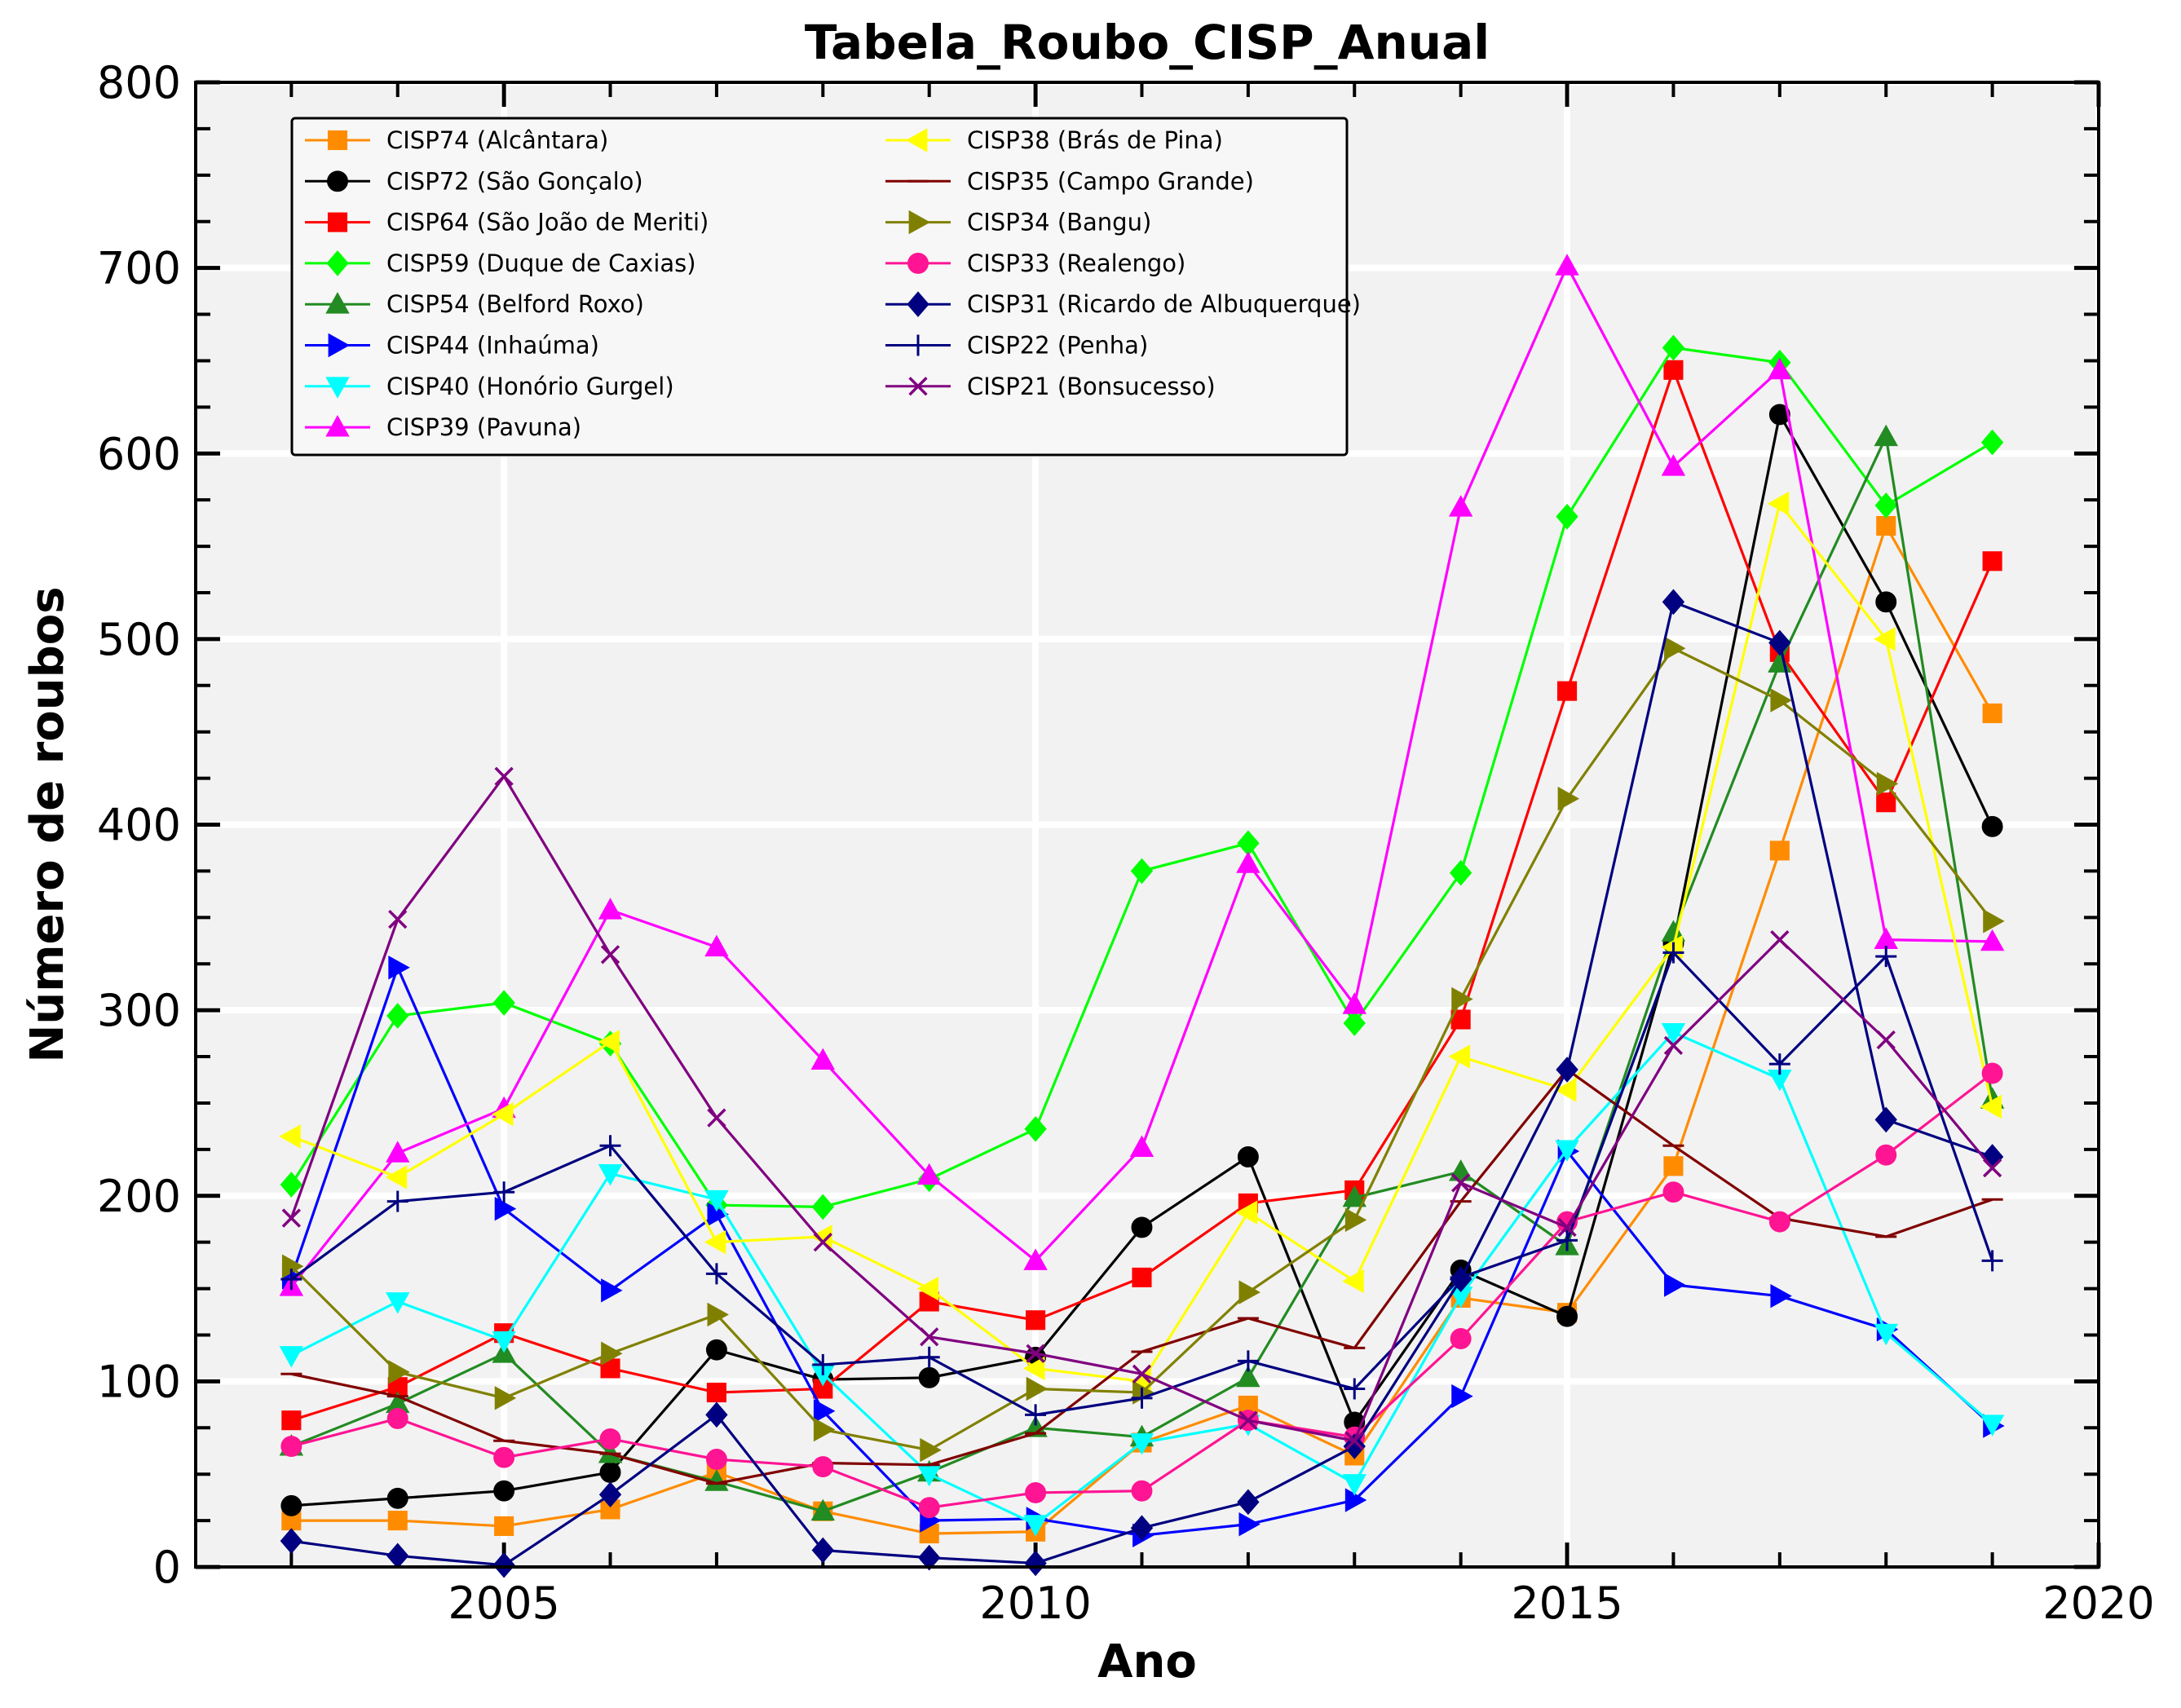  Describe the element at coordinates (139, 1196) in the screenshot. I see `y-tick-label: 200` at that location.